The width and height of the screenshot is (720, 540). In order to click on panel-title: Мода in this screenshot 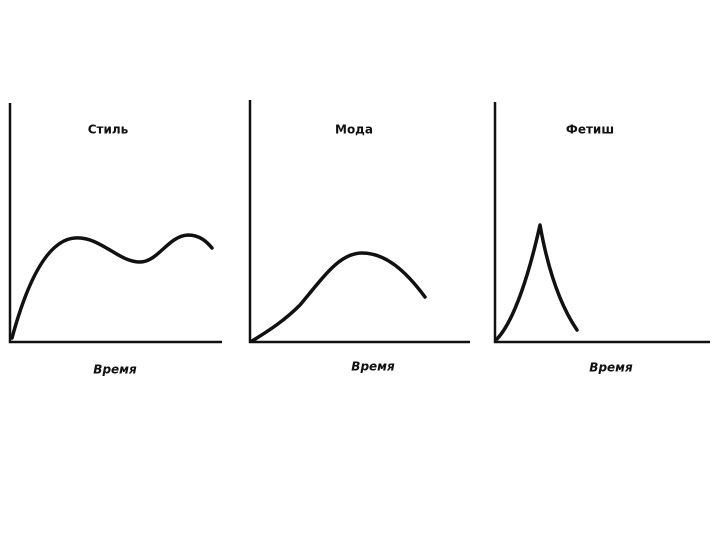, I will do `click(354, 130)`.